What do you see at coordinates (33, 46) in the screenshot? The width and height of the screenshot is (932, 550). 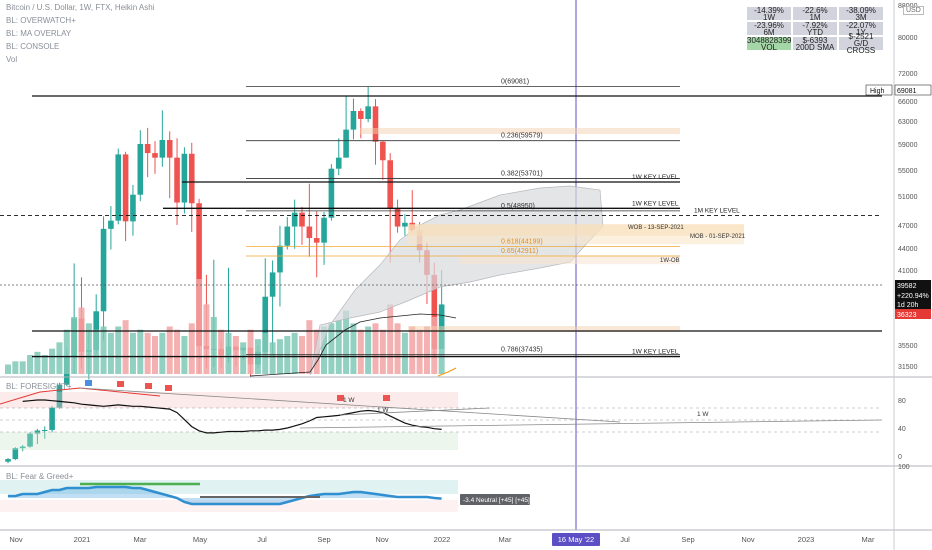 I see `indicator-console: BL: CONSOLE` at bounding box center [33, 46].